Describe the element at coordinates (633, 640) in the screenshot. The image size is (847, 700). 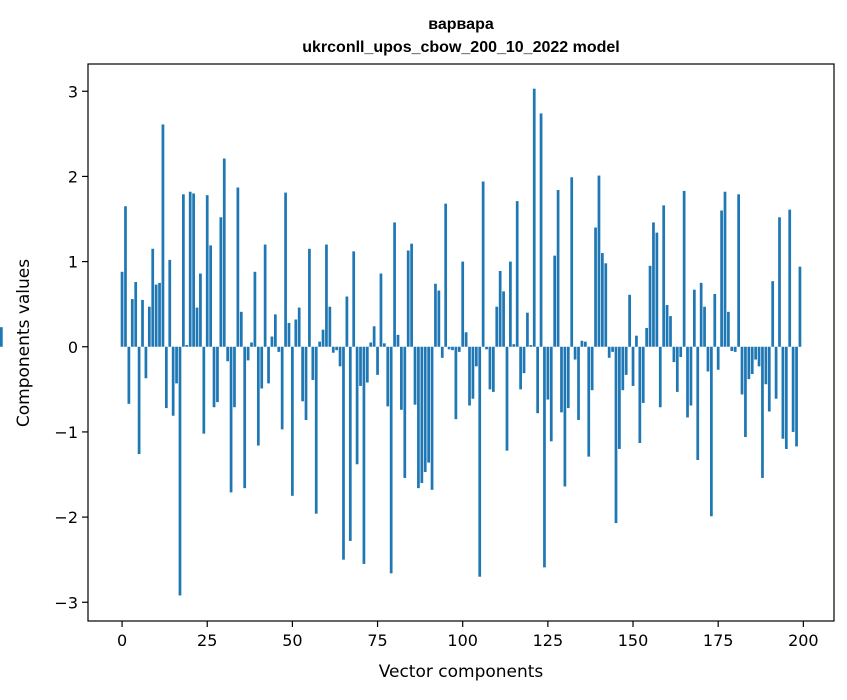
I see `x-tick-label: 150` at that location.